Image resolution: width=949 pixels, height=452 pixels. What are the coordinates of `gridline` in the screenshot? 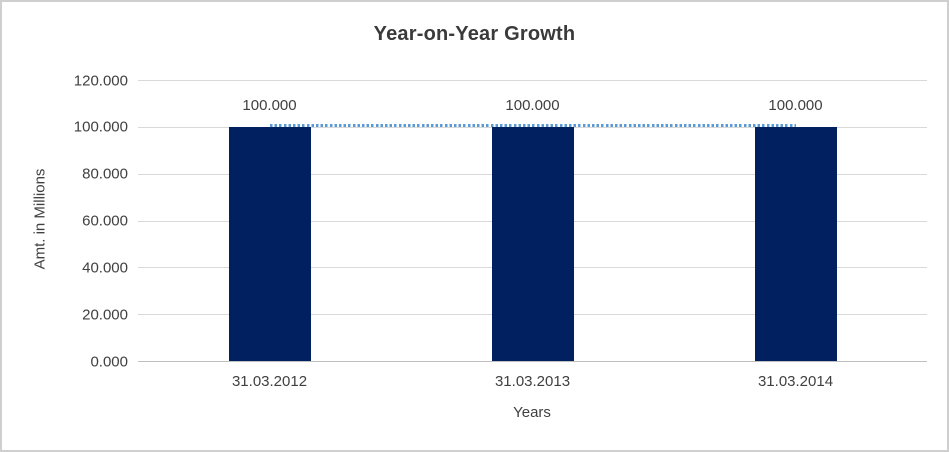 It's located at (532, 80).